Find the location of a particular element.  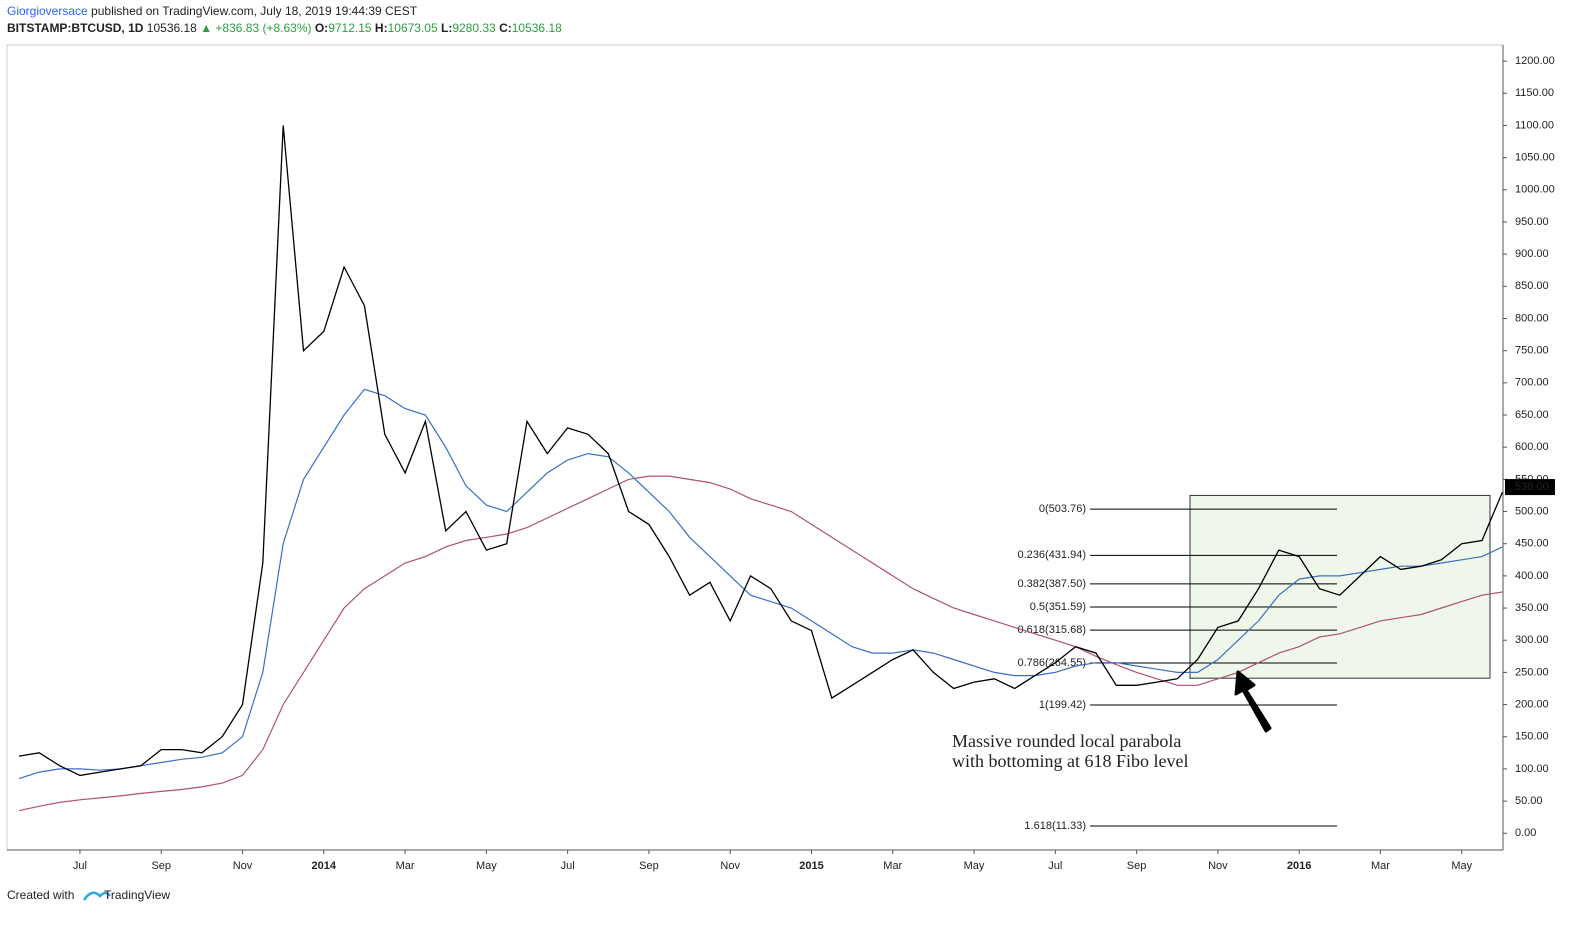

y-tick-label: 850.00 is located at coordinates (1532, 286).